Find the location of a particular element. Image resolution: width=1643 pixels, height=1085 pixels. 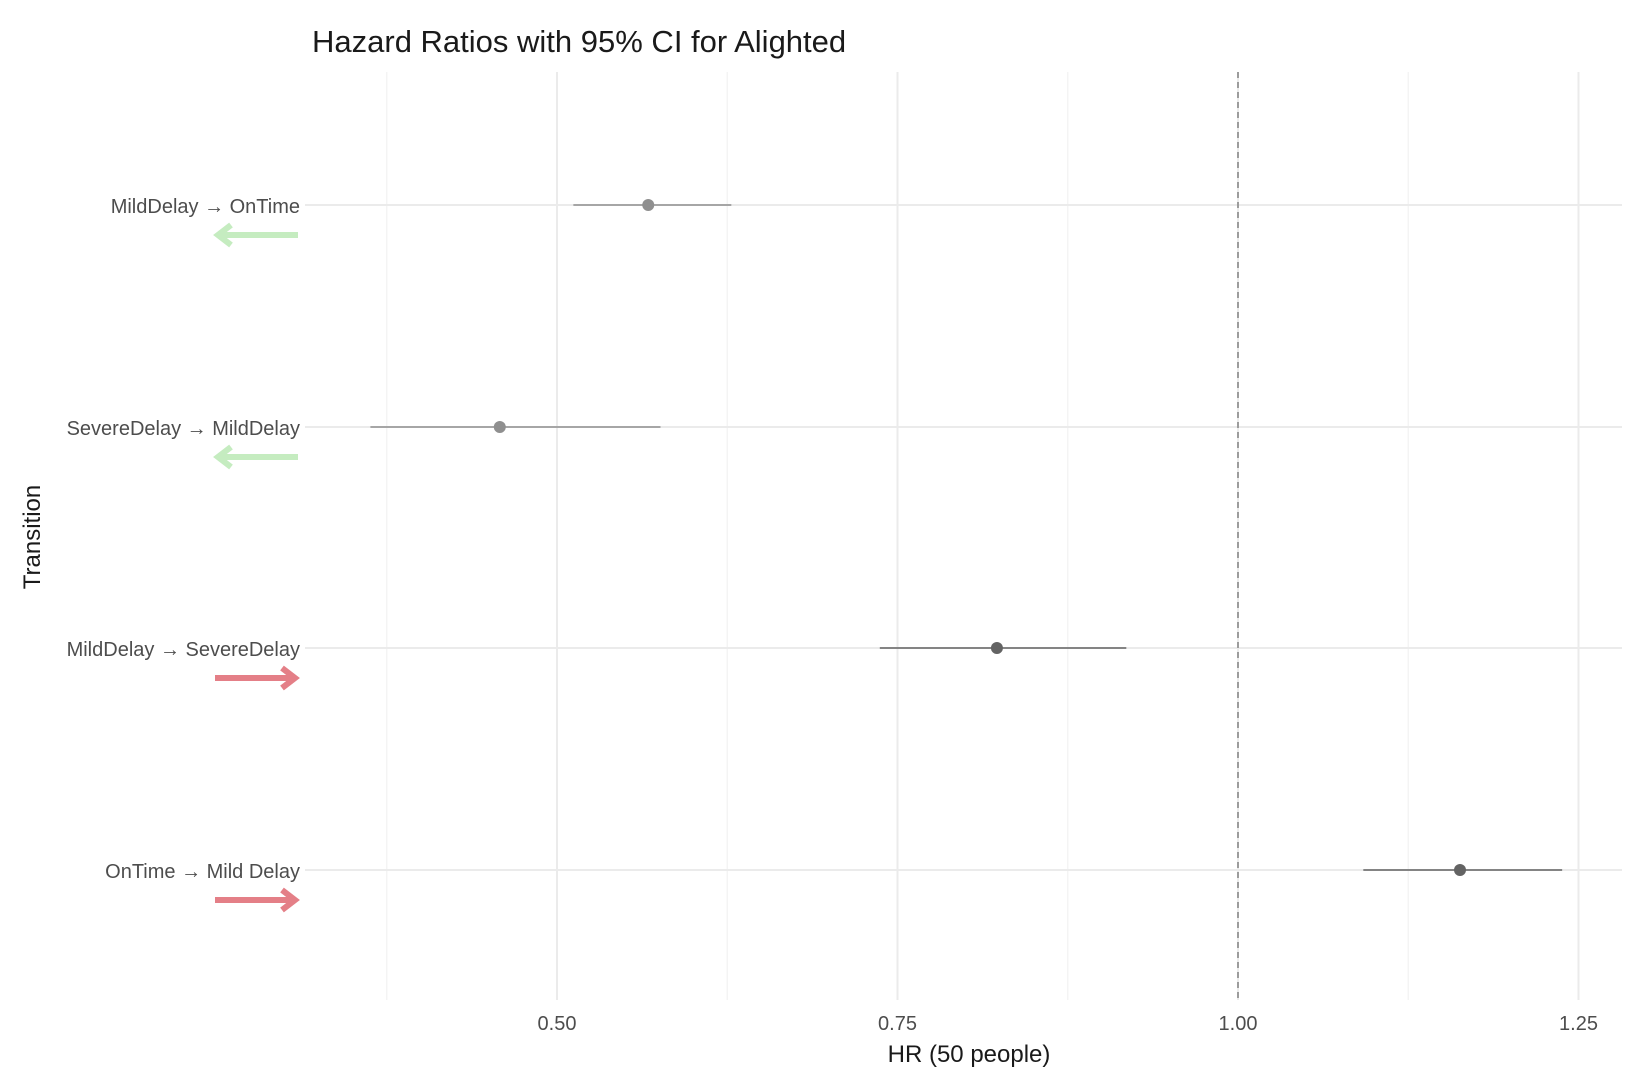

transition-row: MildDelay → SevereDelay is located at coordinates (597, 665).